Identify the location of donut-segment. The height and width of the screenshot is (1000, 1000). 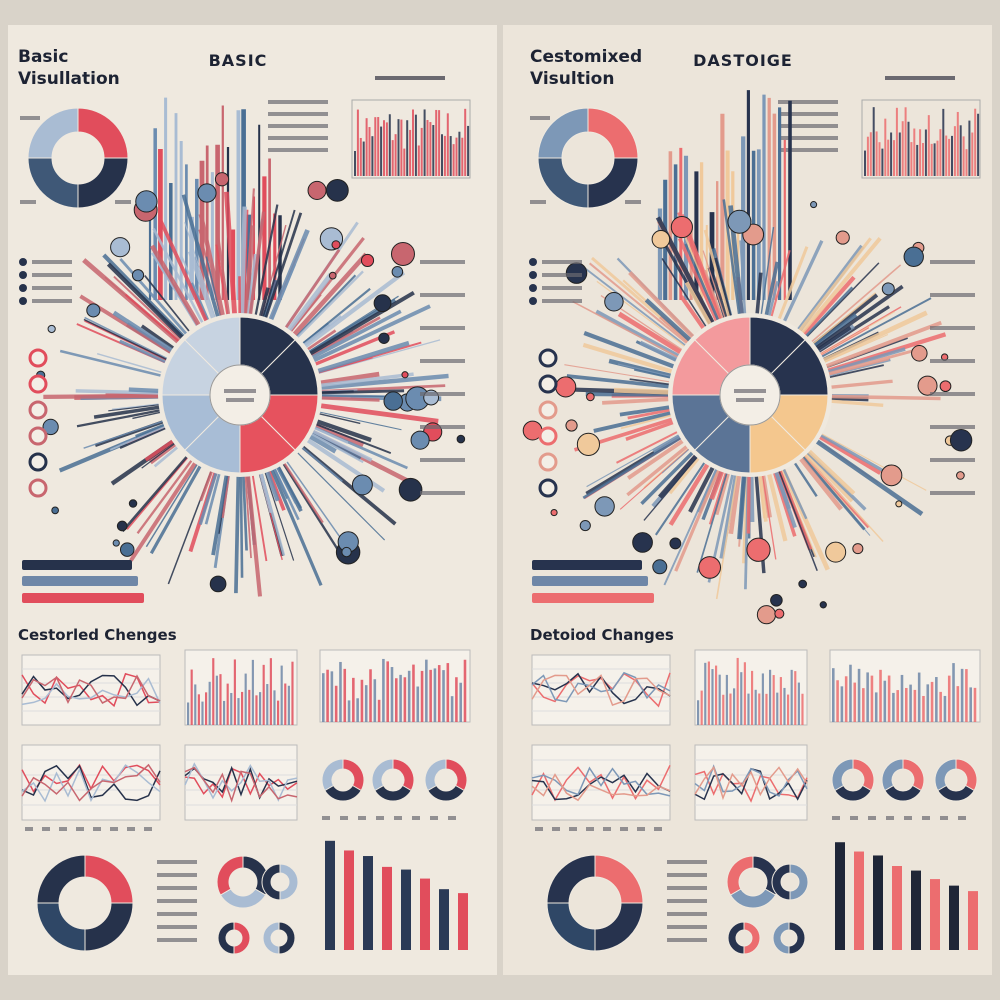
(842, 775).